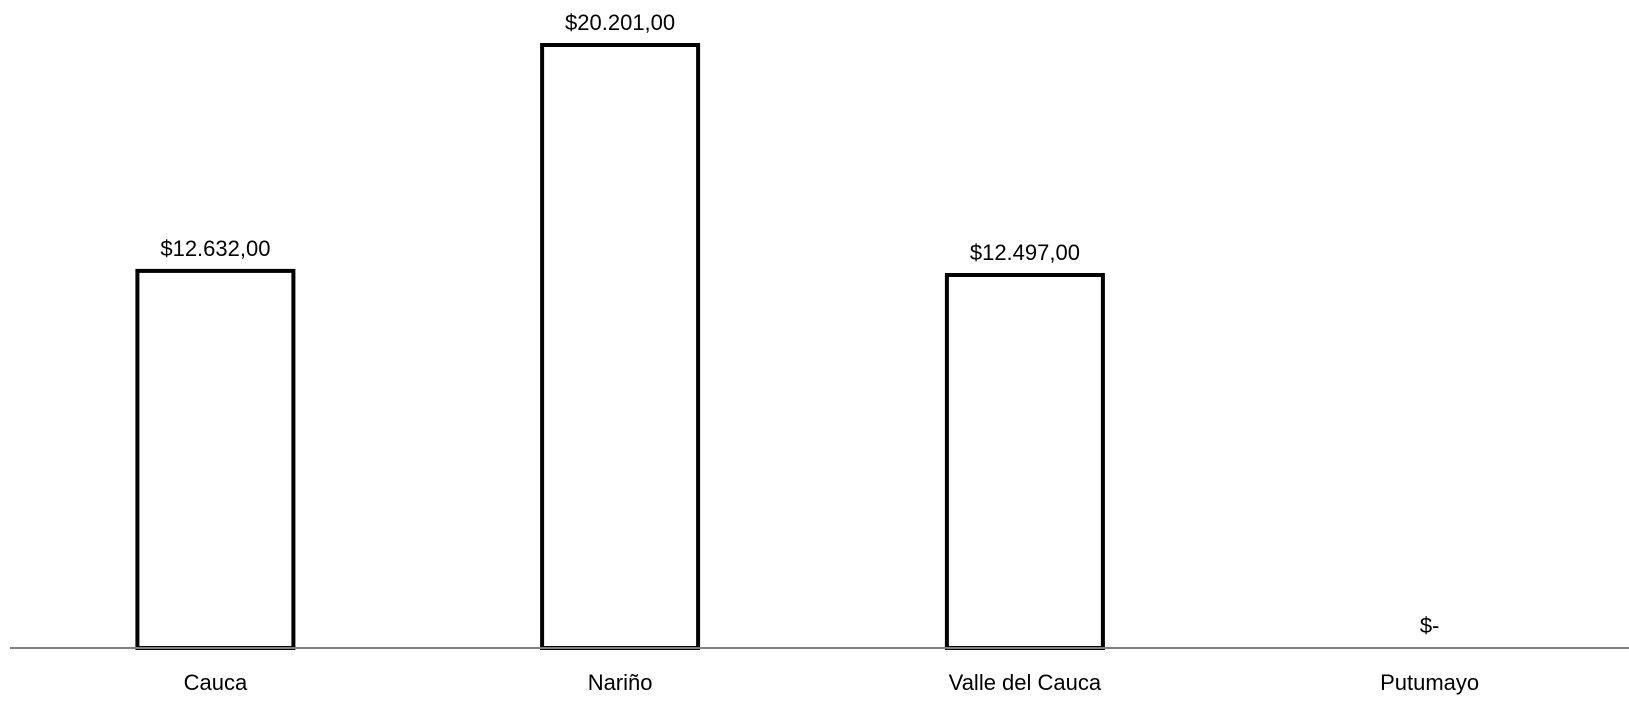  Describe the element at coordinates (620, 682) in the screenshot. I see `category-label-1: Nariño` at that location.